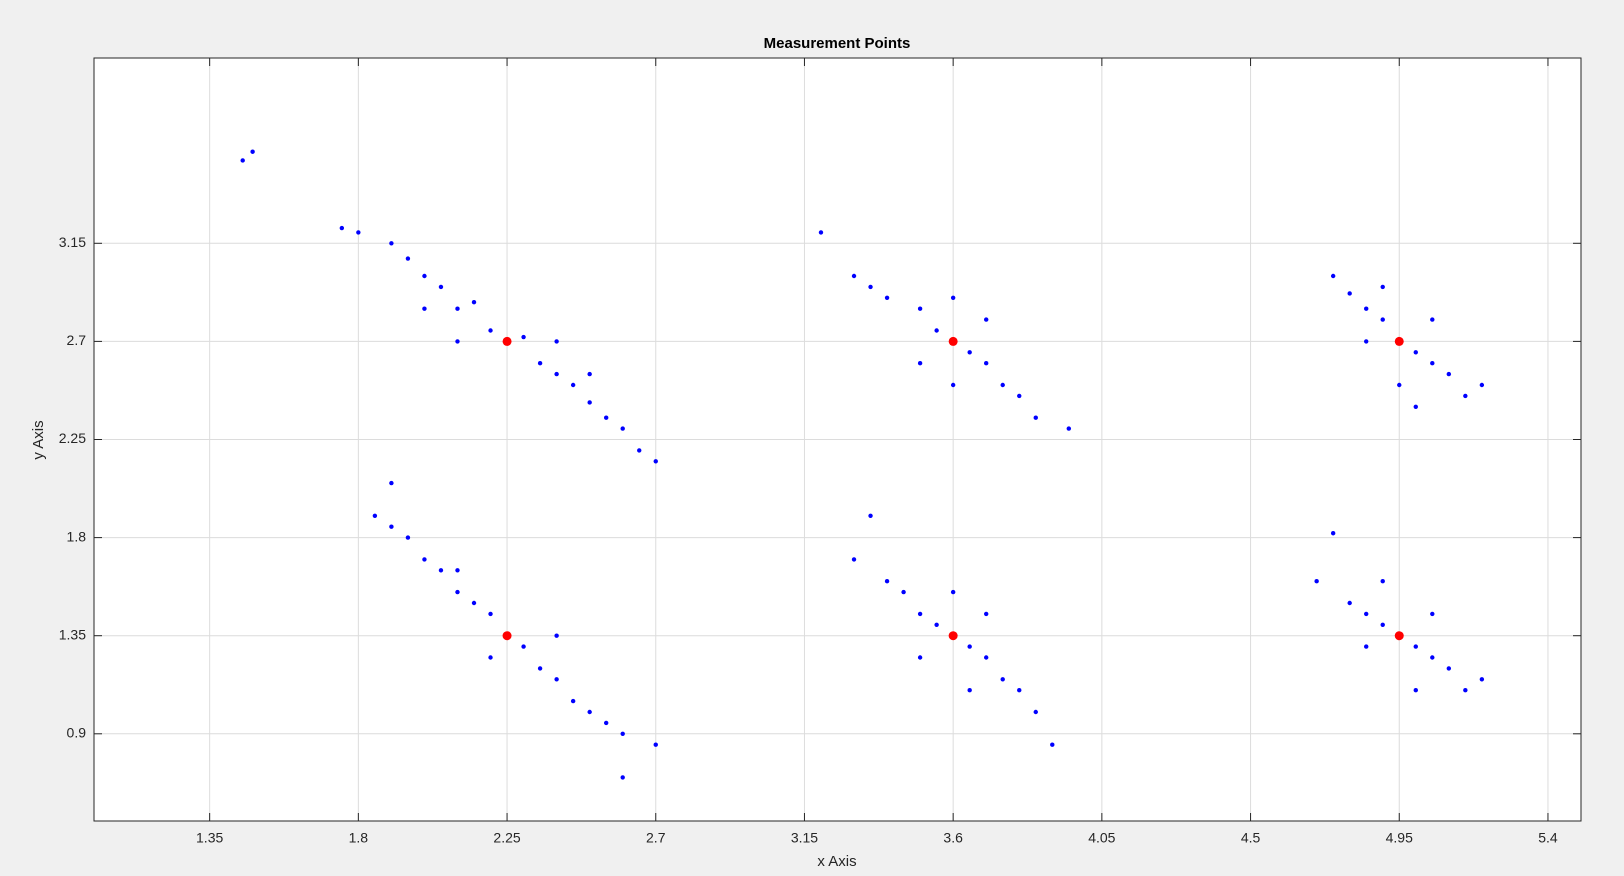 The image size is (1624, 876). I want to click on y-tick-label: 1.8, so click(77, 536).